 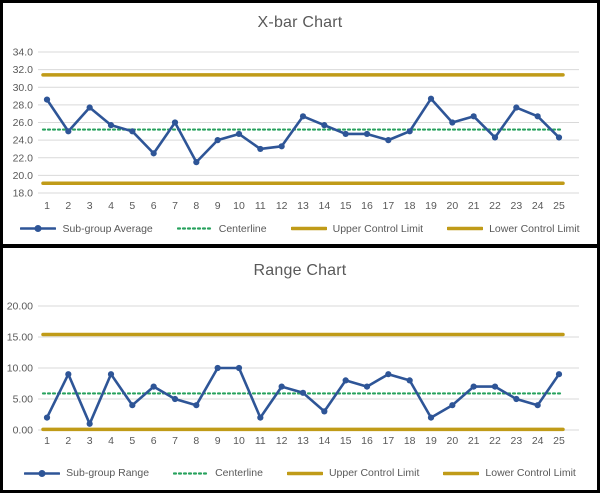 What do you see at coordinates (23, 431) in the screenshot?
I see `svg-text: 0.00` at bounding box center [23, 431].